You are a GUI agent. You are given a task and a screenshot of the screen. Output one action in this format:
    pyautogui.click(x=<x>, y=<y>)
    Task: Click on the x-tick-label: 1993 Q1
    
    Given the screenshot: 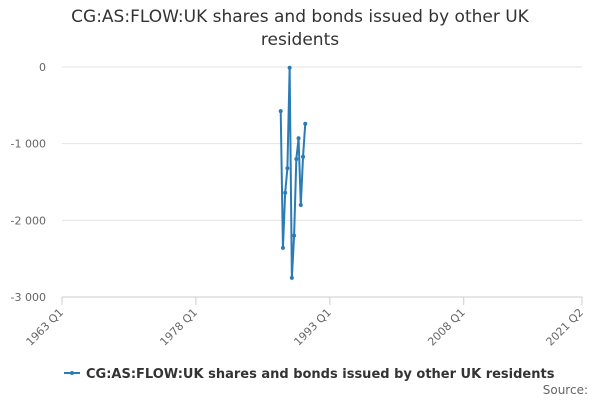 What is the action you would take?
    pyautogui.click(x=312, y=327)
    